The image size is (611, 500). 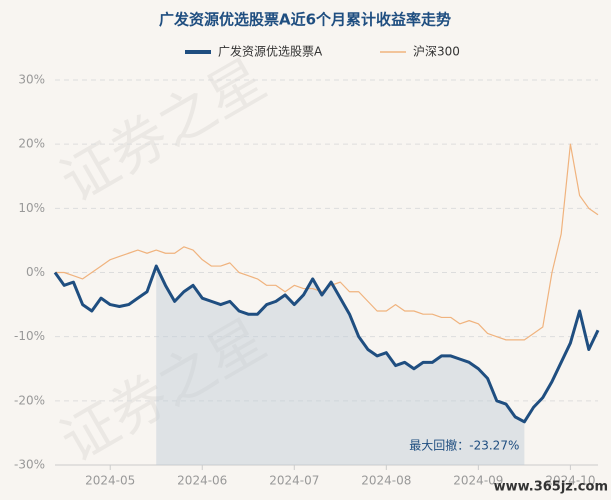 What do you see at coordinates (386, 481) in the screenshot?
I see `x-tick-label: 2024-08` at bounding box center [386, 481].